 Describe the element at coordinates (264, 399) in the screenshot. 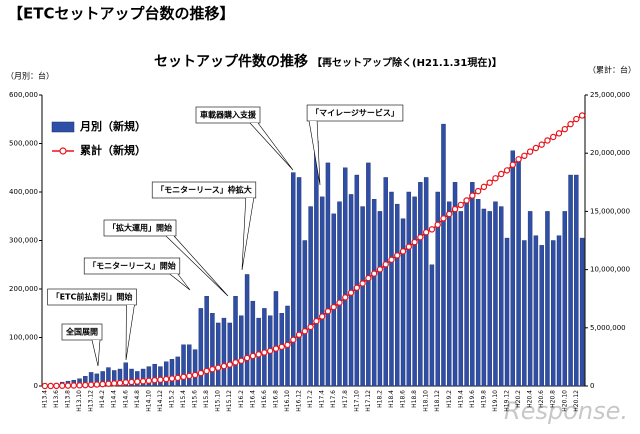

I see `x-tick-label: H16.6` at that location.